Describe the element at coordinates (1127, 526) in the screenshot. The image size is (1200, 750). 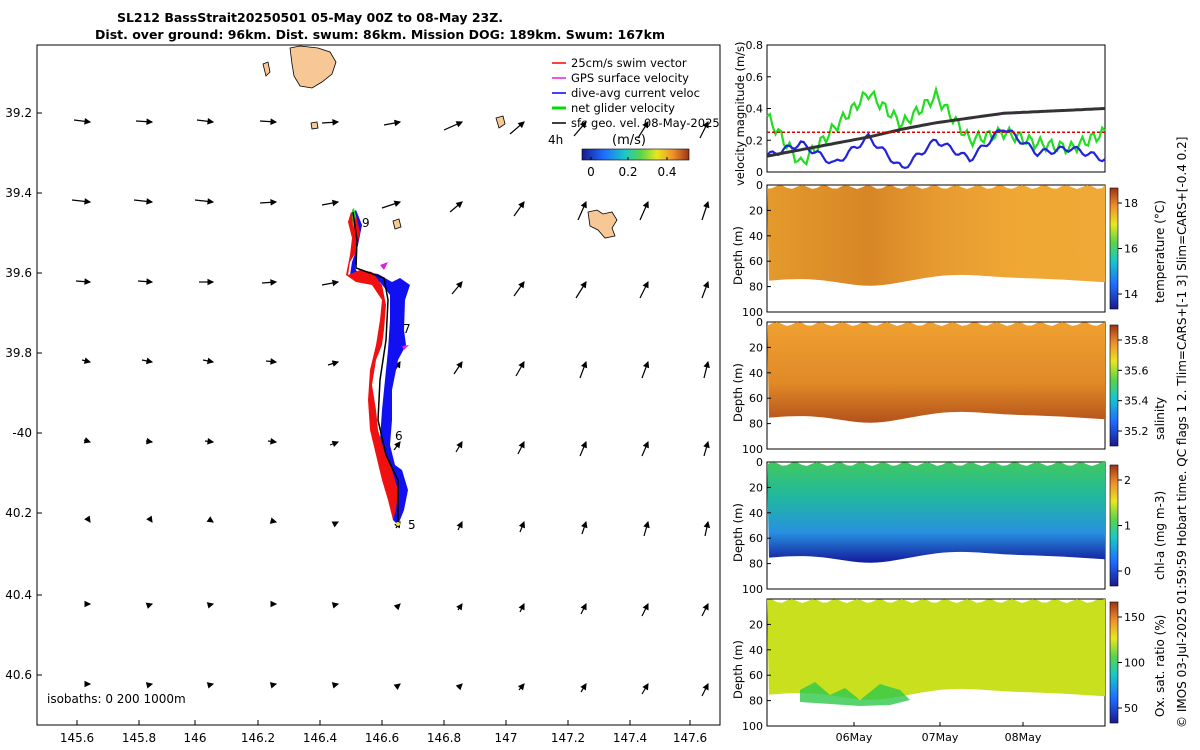
I see `colorbar-tick-label: 1` at that location.